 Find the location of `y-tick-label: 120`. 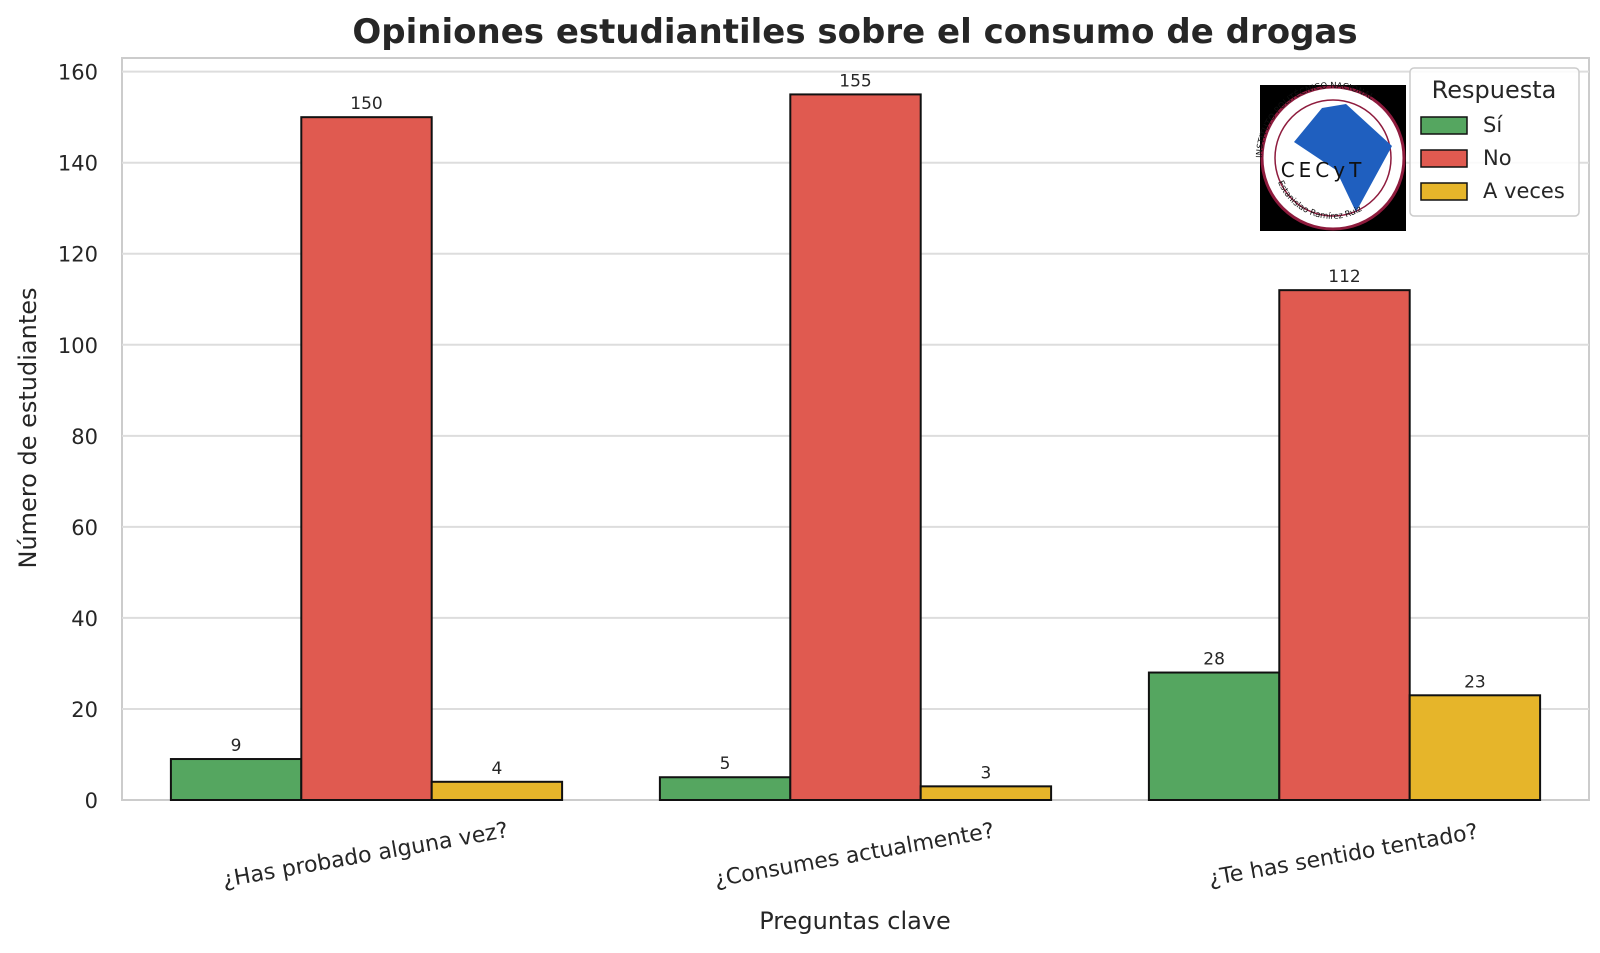

y-tick-label: 120 is located at coordinates (78, 255).